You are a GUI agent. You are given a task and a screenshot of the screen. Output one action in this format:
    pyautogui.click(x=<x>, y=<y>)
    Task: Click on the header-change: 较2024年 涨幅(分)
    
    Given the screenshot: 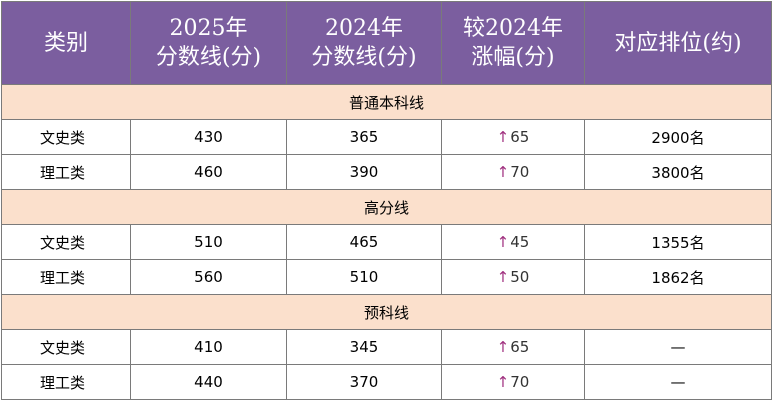 What is the action you would take?
    pyautogui.click(x=513, y=43)
    